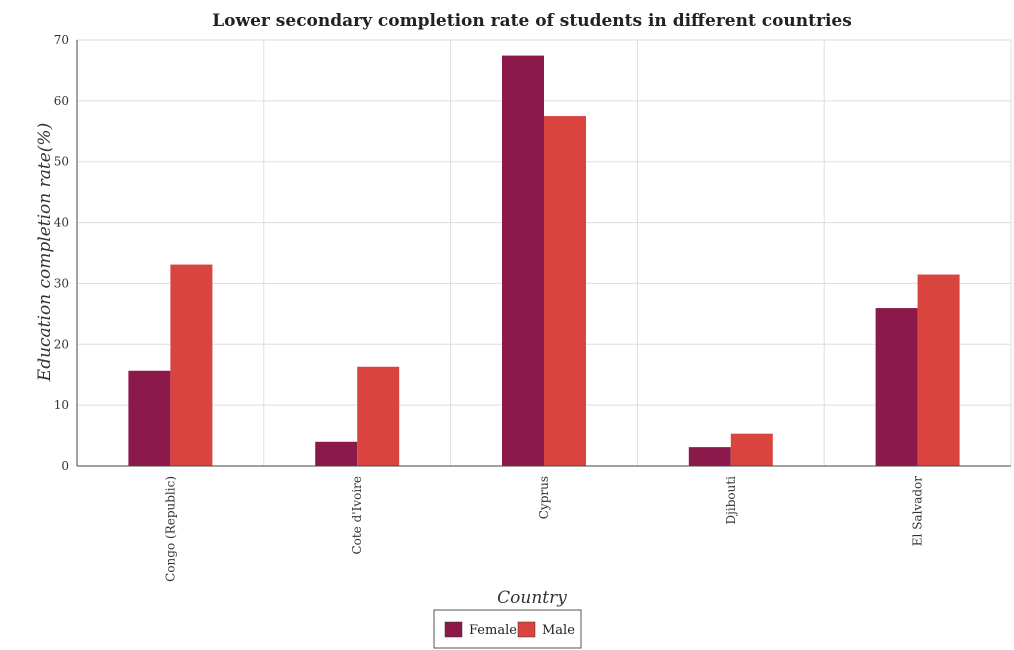 The width and height of the screenshot is (1014, 650). I want to click on x-tick-label: Cyprus, so click(544, 497).